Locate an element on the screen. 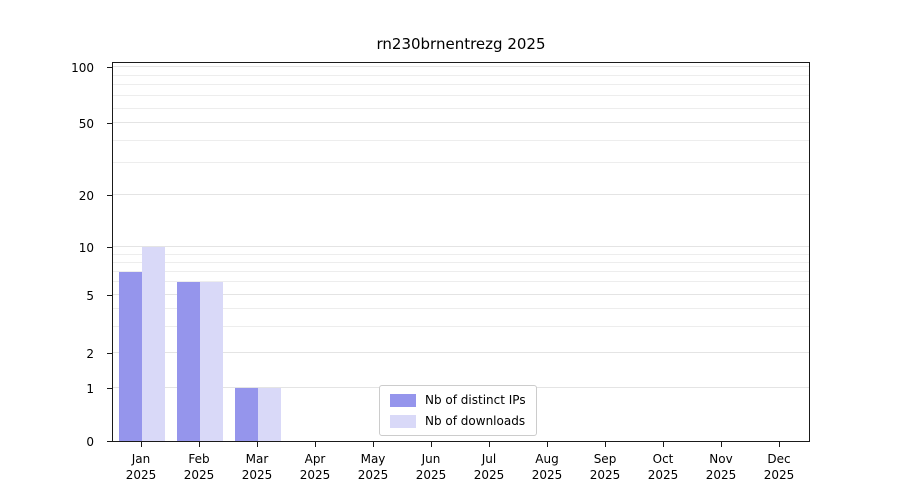  x-tick-label-oct: Oct 2025 is located at coordinates (663, 467).